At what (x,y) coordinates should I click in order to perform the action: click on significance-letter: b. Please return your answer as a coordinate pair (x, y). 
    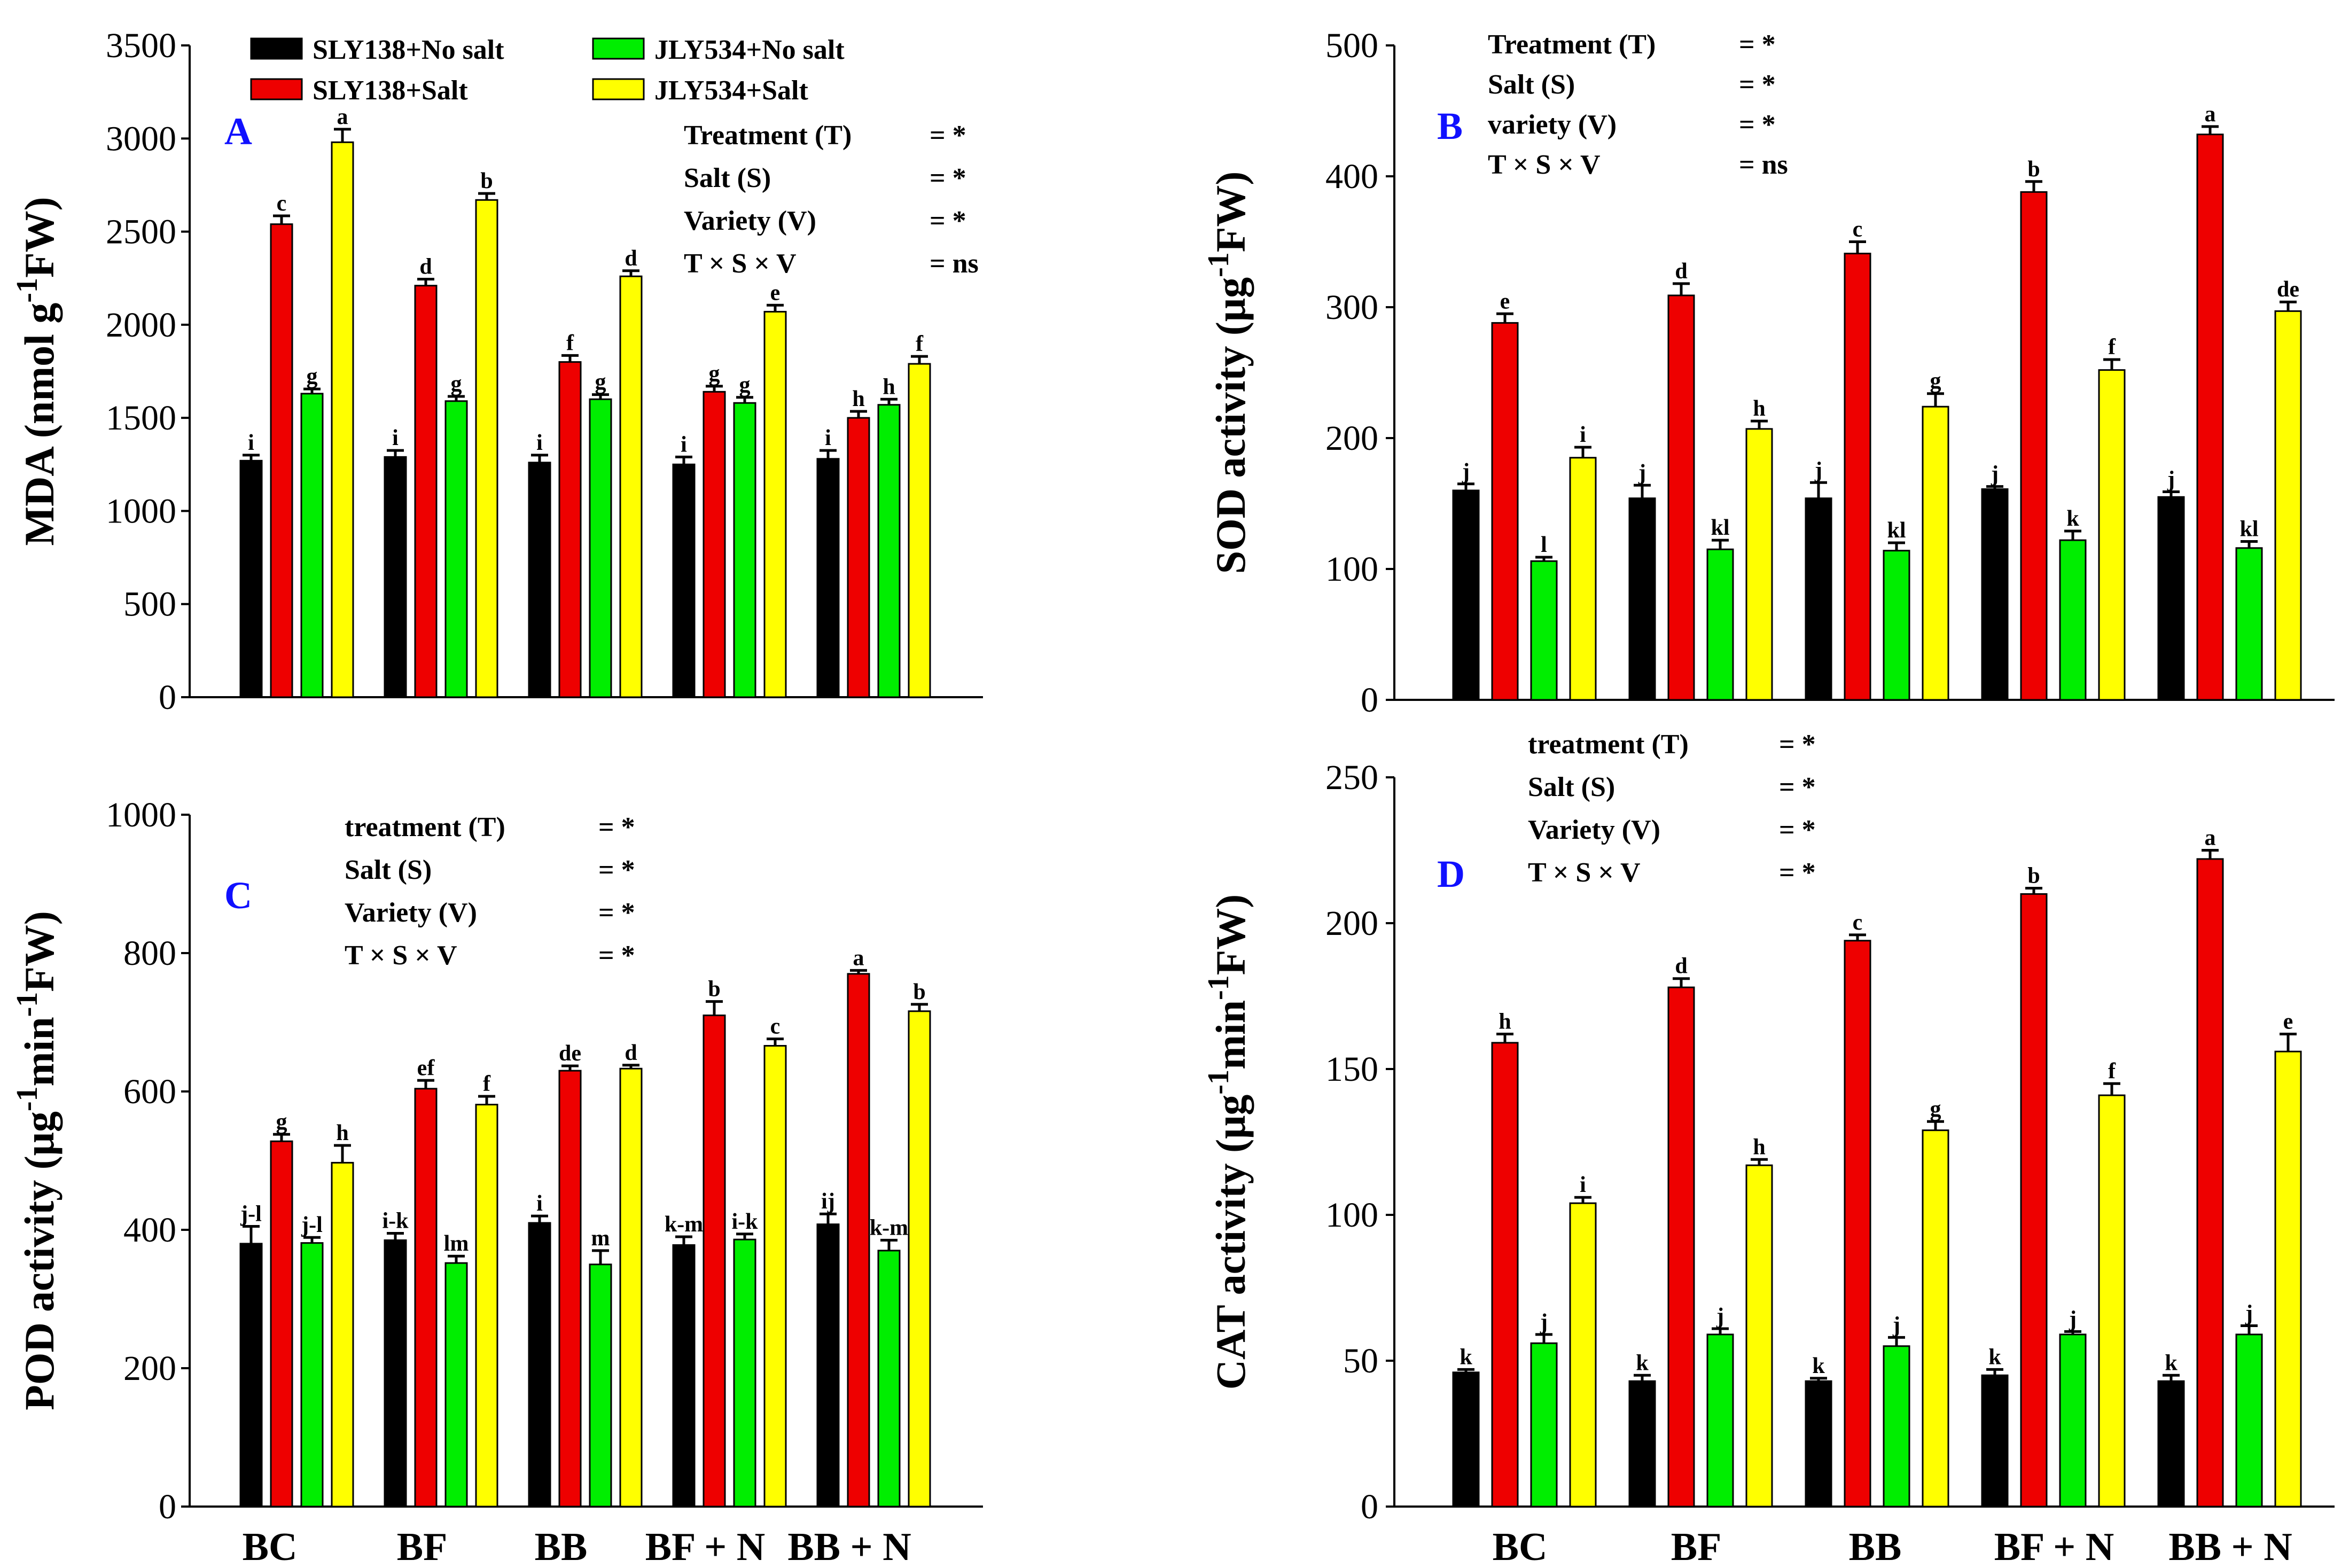
    Looking at the image, I should click on (919, 992).